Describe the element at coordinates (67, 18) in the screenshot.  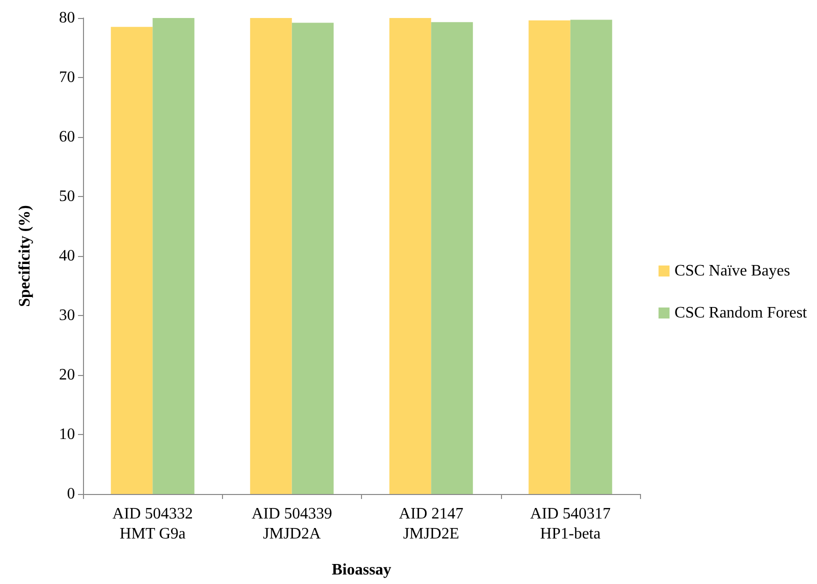
I see `y-tick-label: 80` at that location.